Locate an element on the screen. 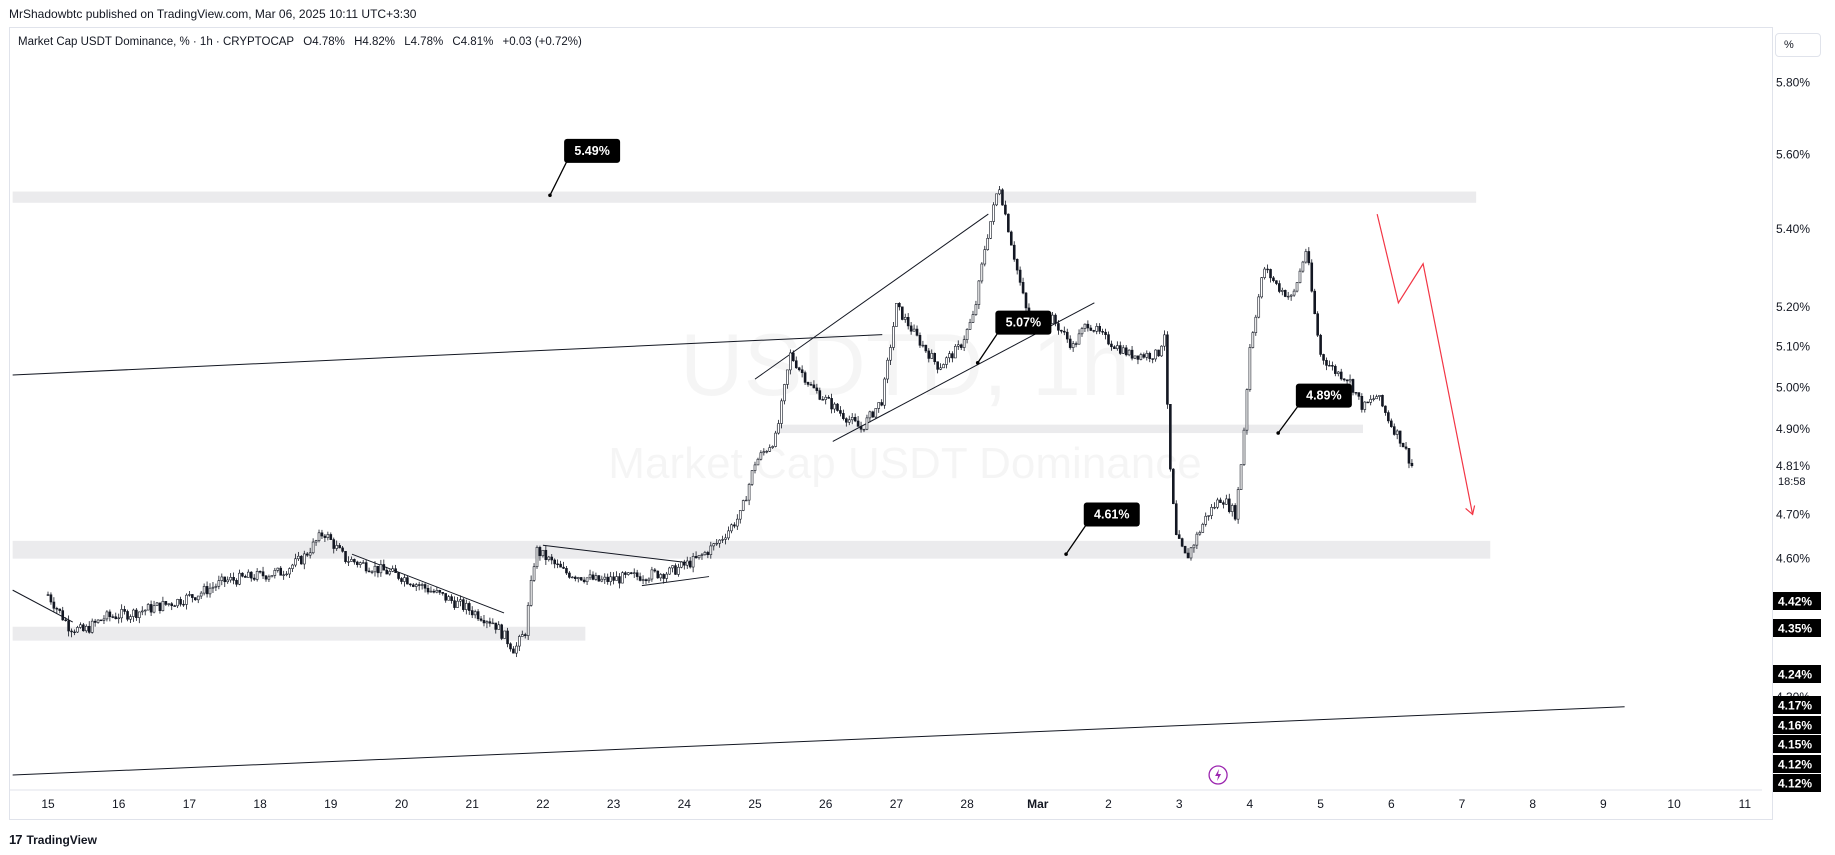 The height and width of the screenshot is (855, 1835). x-tick-label: 10 is located at coordinates (1674, 804).